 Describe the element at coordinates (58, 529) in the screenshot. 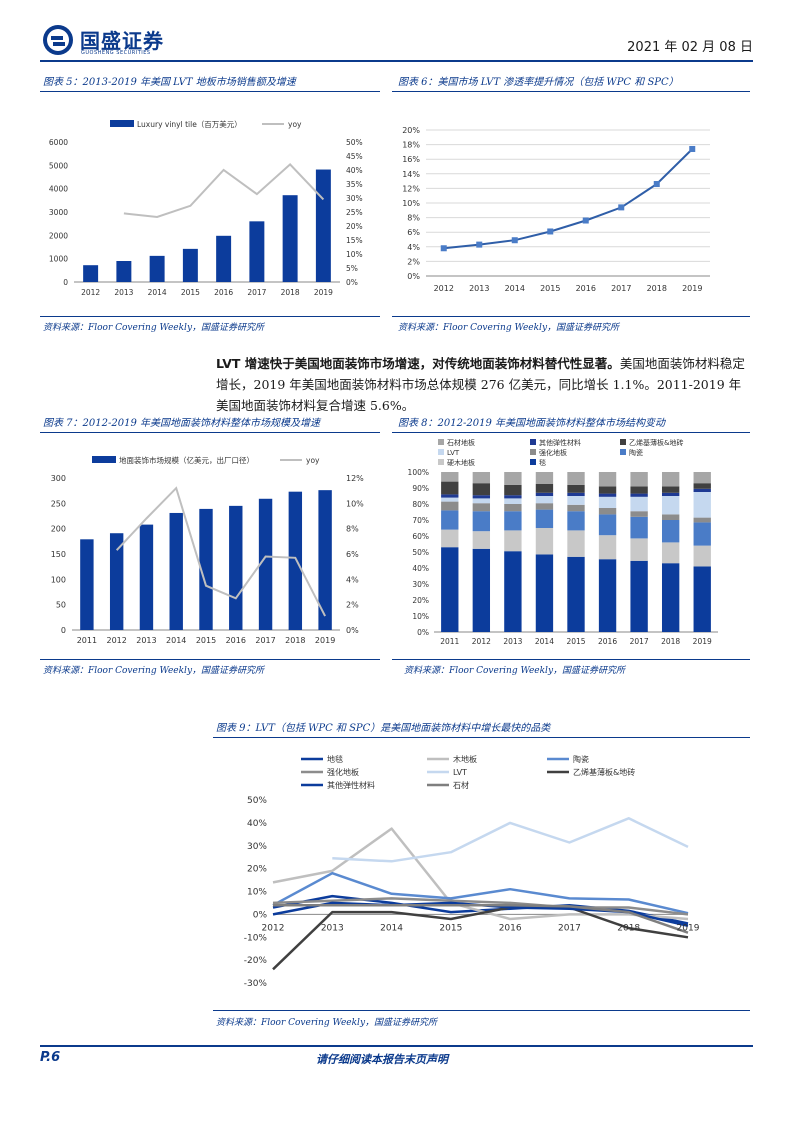

I see `fig7-ytick-left: 200` at that location.